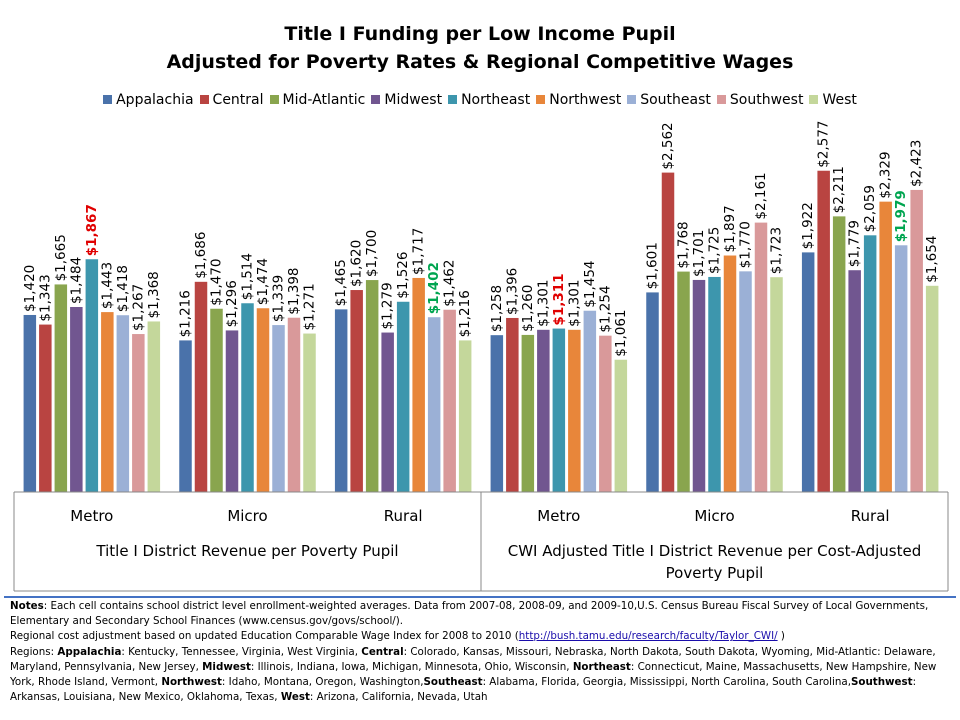  What do you see at coordinates (89, 651) in the screenshot?
I see `region-name: Appalachia` at bounding box center [89, 651].